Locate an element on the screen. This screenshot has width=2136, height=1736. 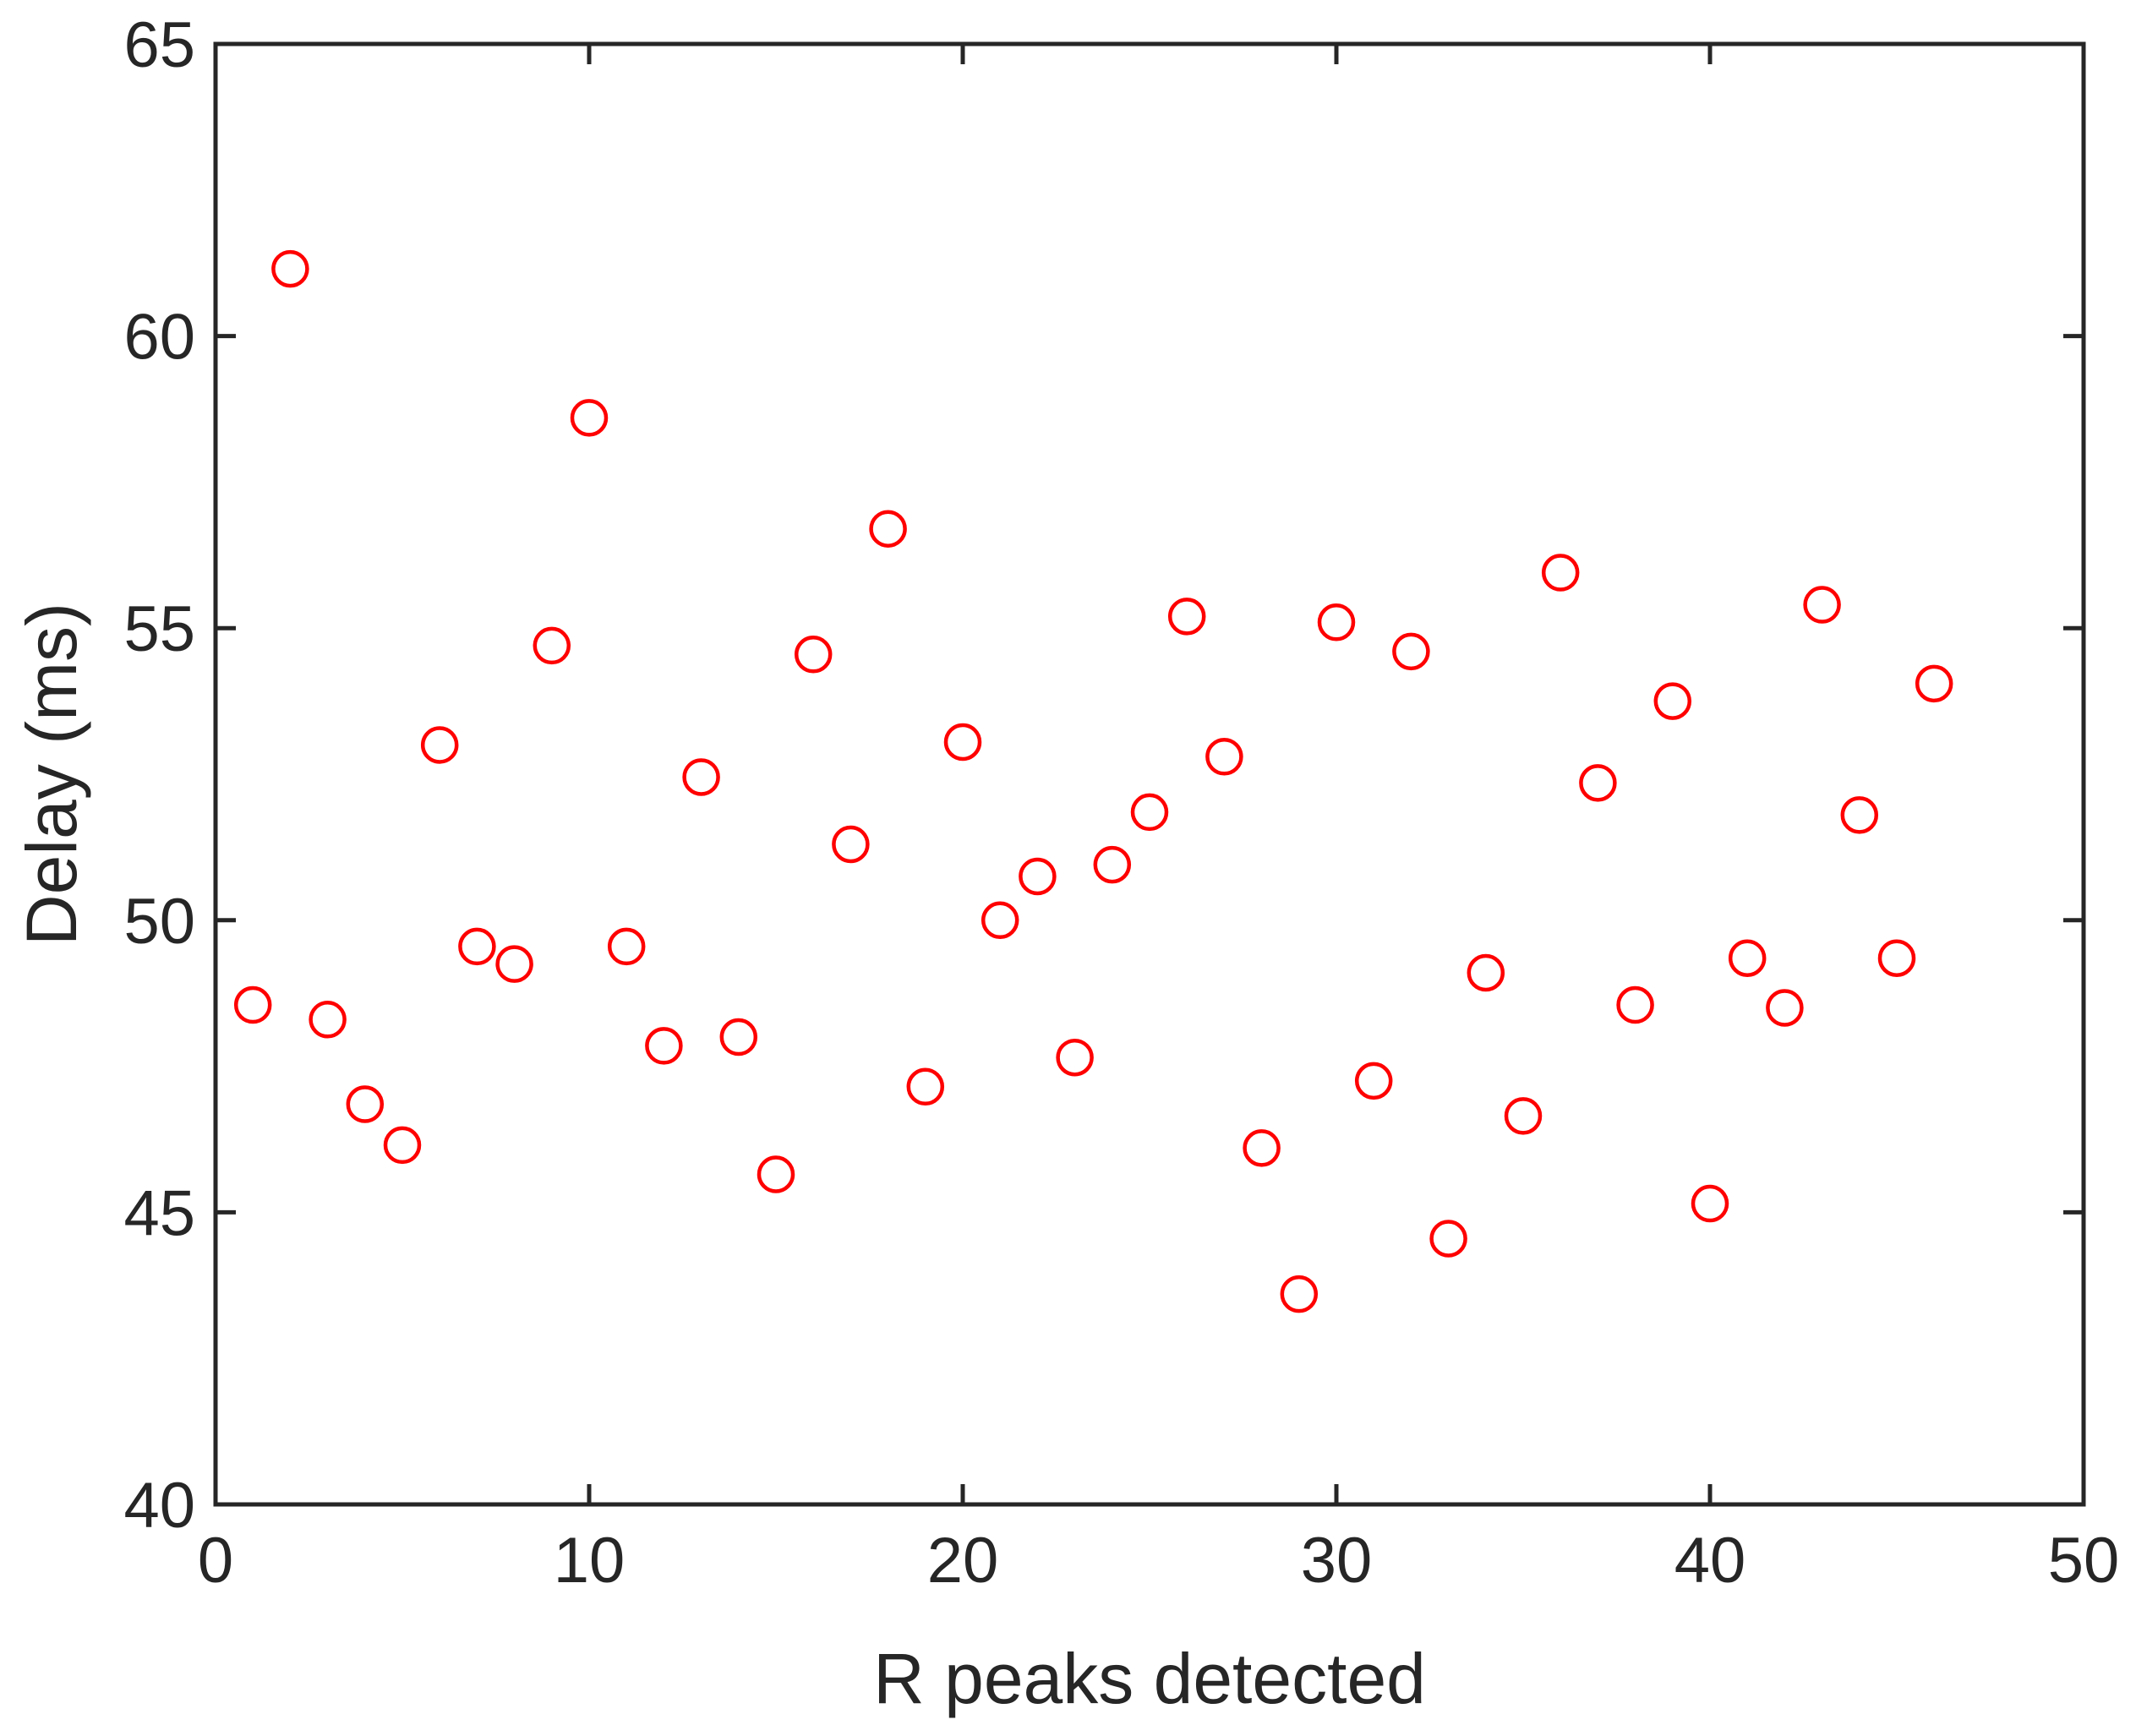
y-tick-label: 45 is located at coordinates (159, 1213).